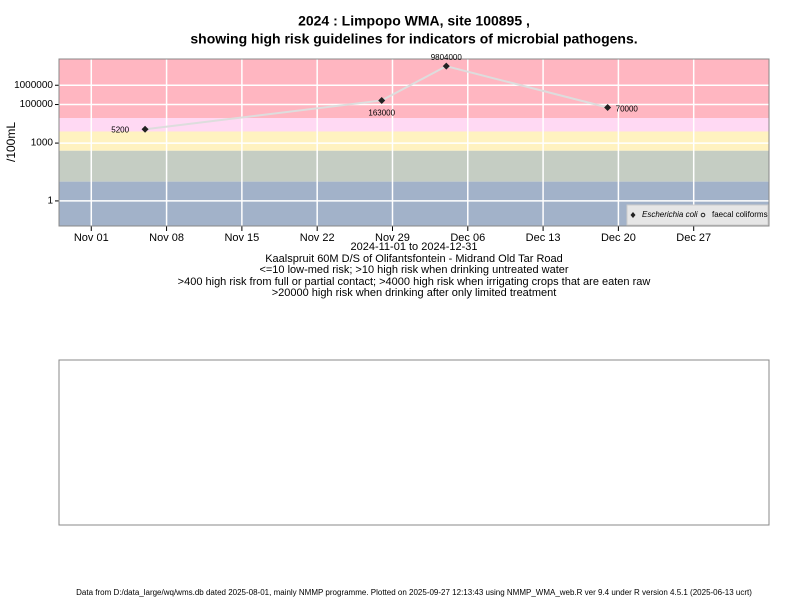  I want to click on x-tick-label: Nov 29, so click(392, 238).